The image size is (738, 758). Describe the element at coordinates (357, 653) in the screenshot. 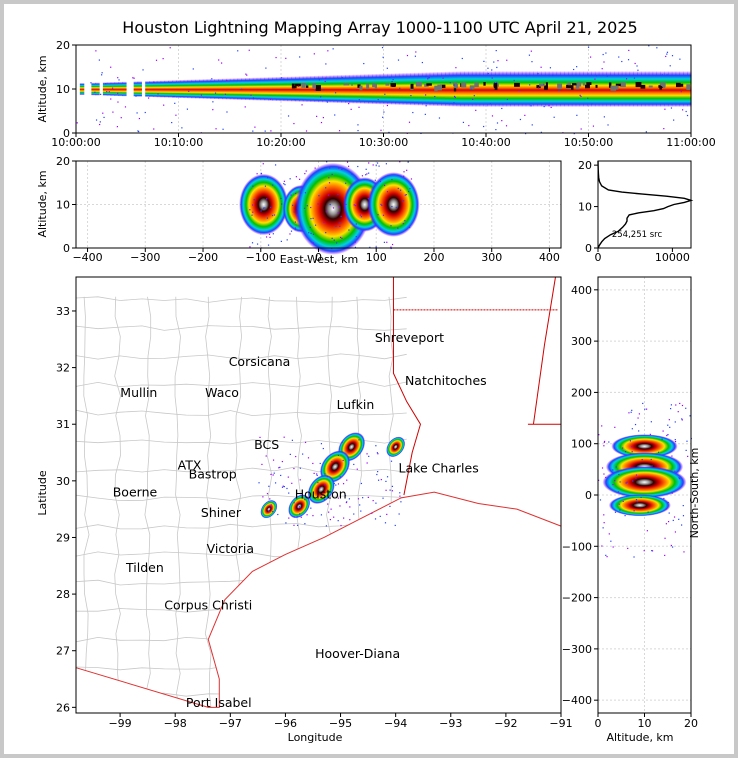

I see `city-label: Hoover-Diana` at that location.